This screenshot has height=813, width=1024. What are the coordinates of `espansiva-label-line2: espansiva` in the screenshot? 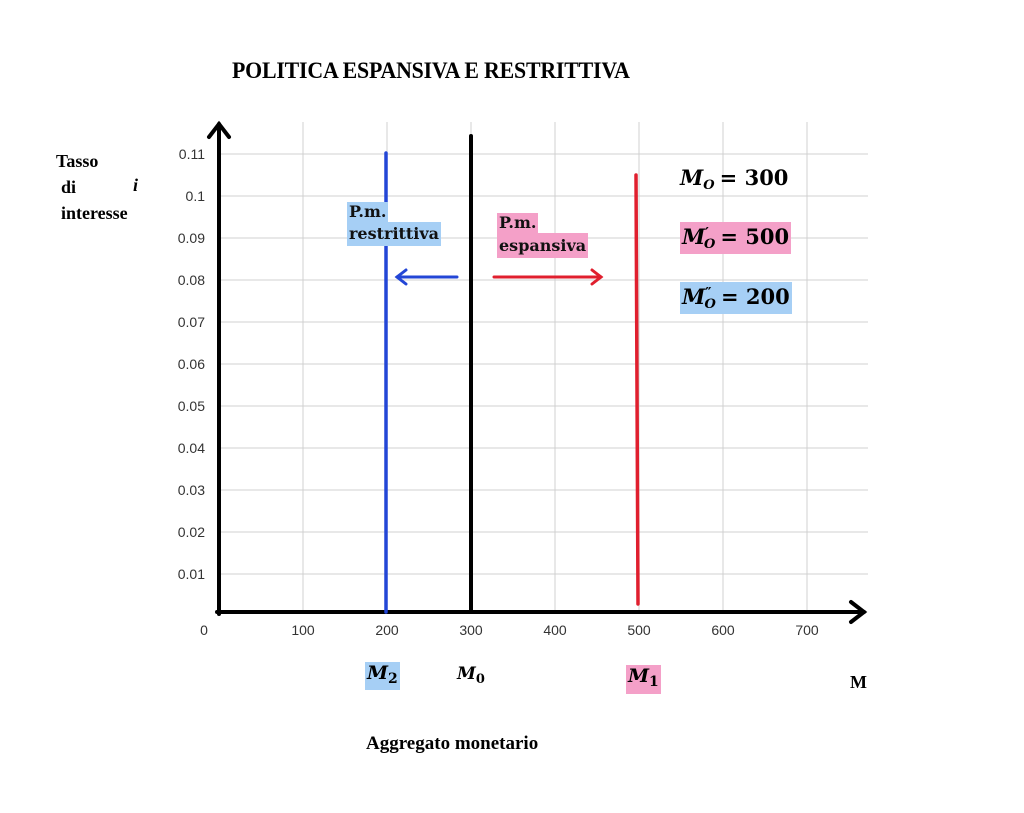 It's located at (543, 245).